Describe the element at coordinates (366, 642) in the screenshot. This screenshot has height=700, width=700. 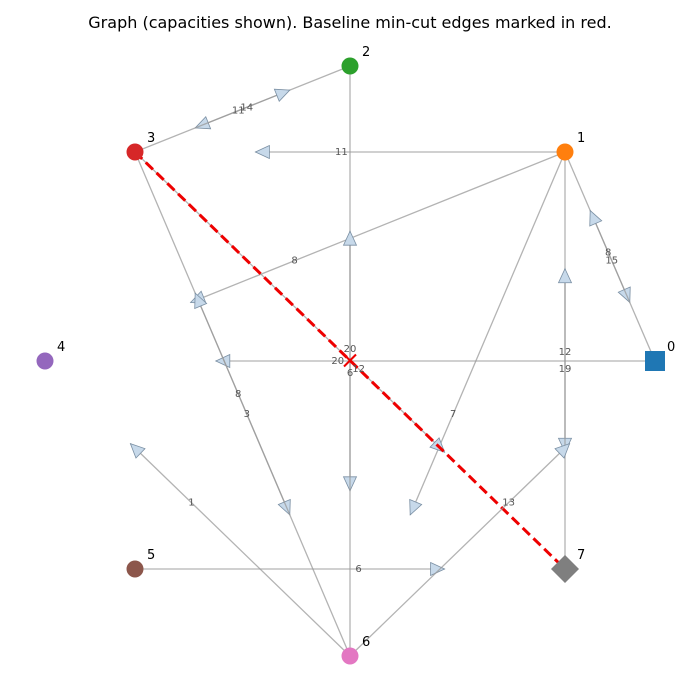
I see `node-label: 6` at that location.